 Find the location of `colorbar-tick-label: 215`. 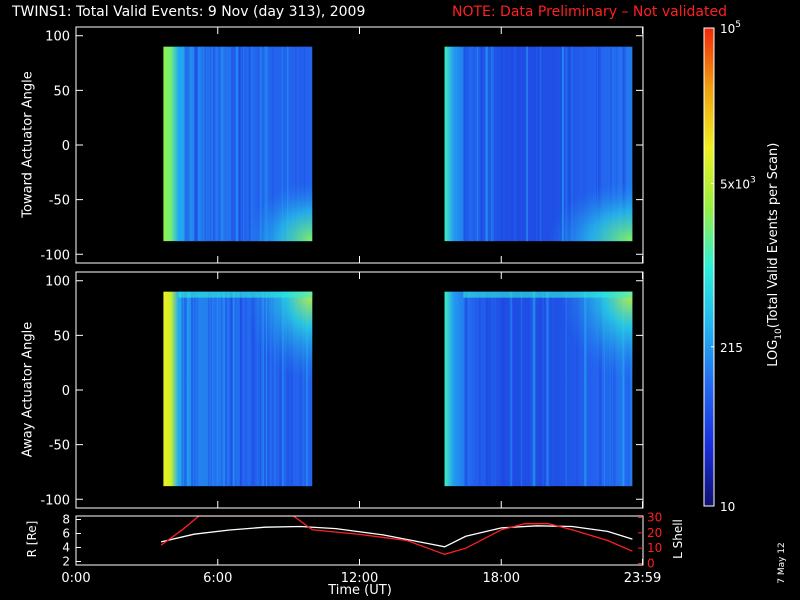

colorbar-tick-label: 215 is located at coordinates (731, 348).